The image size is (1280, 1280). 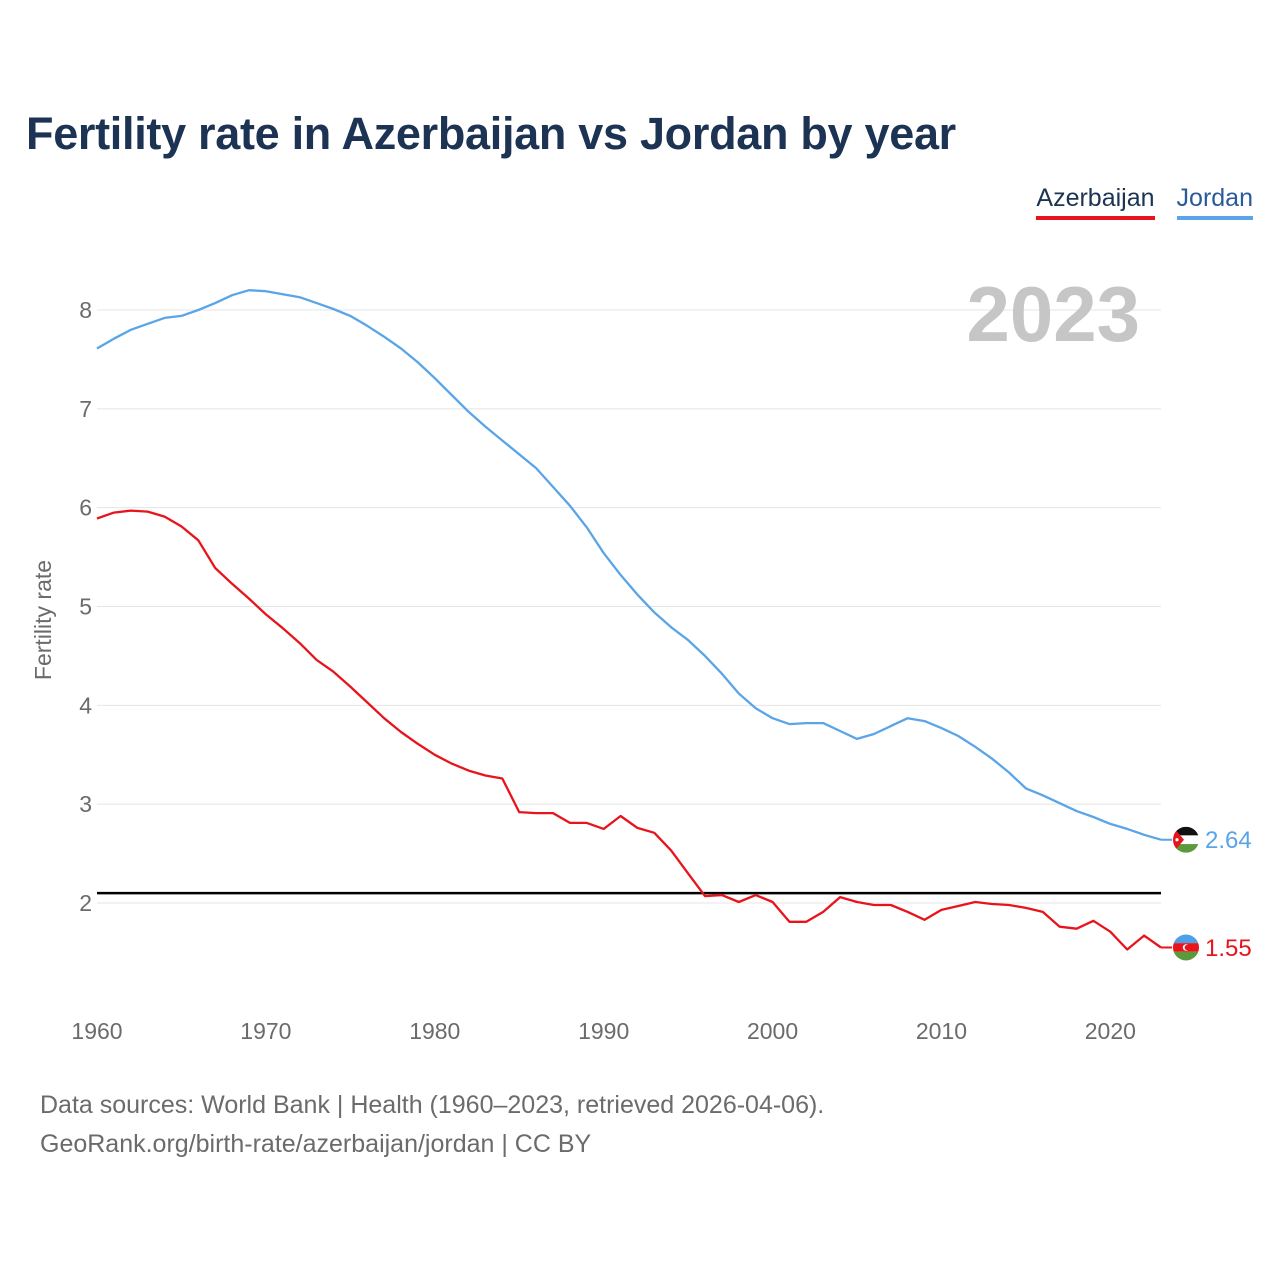 I want to click on x-tick-label-1960: 1960, so click(x=96, y=1031).